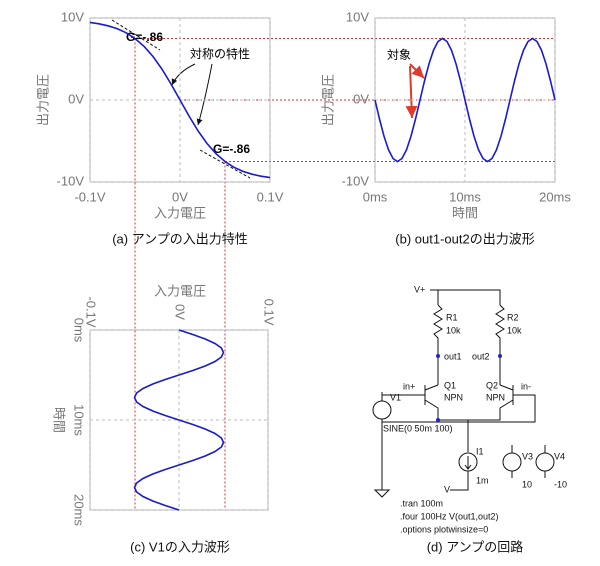 This screenshot has width=600, height=566. Describe the element at coordinates (560, 484) in the screenshot. I see `circuit-label: -10` at that location.